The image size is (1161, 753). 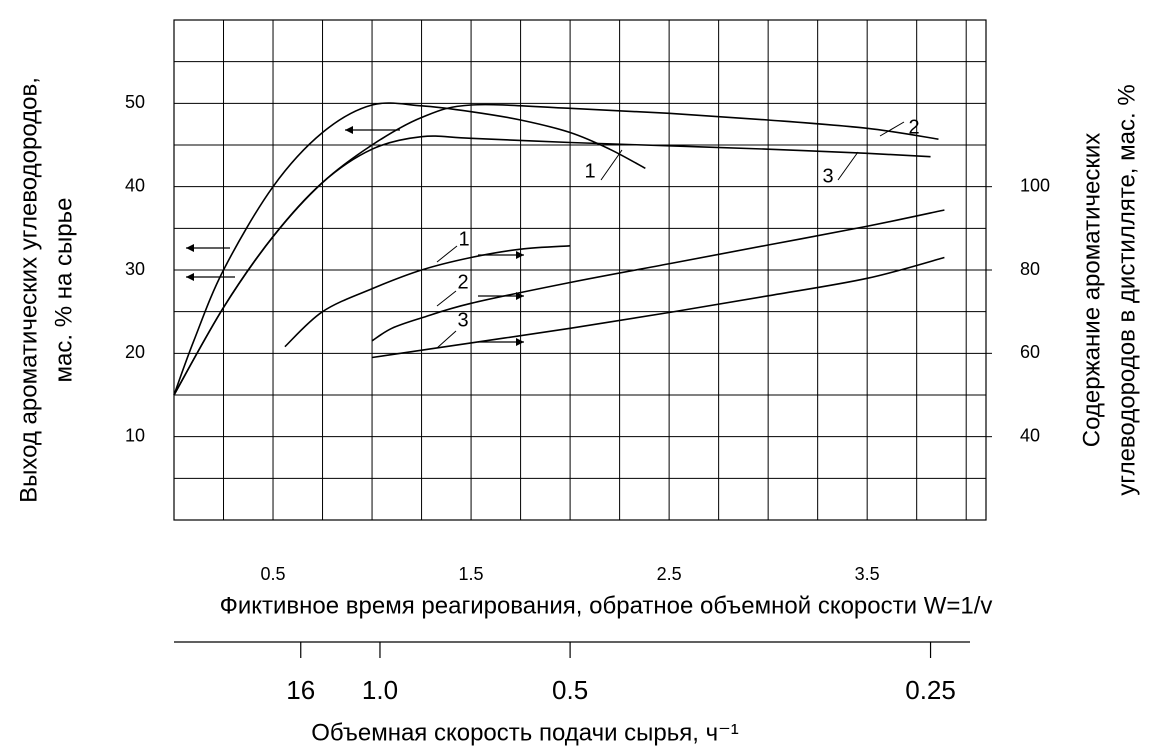 What do you see at coordinates (669, 574) in the screenshot?
I see `x-tick-label: 2.5` at bounding box center [669, 574].